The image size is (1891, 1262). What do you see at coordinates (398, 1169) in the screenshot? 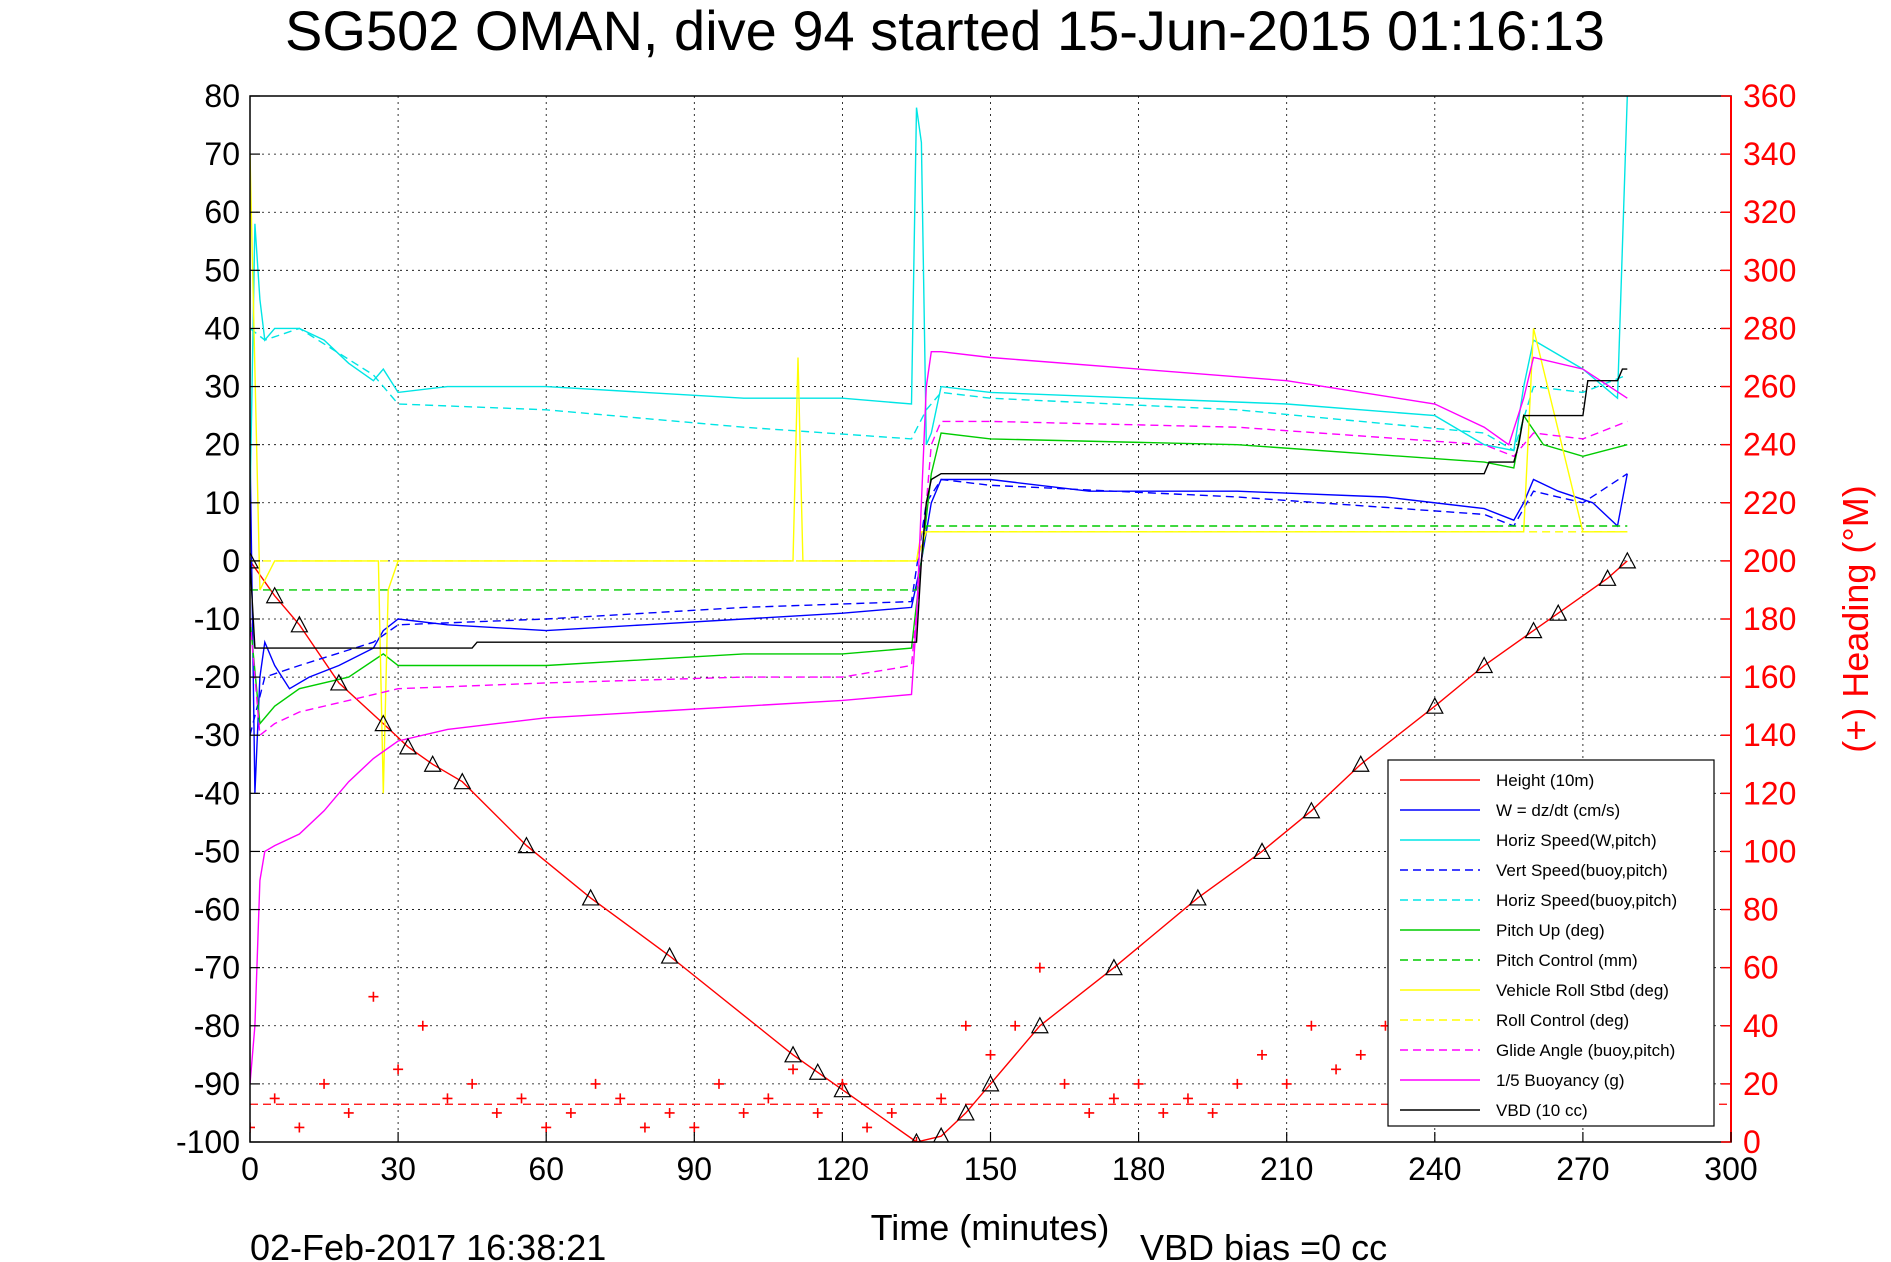
I see `x-tick-label-1: 30` at bounding box center [398, 1169].